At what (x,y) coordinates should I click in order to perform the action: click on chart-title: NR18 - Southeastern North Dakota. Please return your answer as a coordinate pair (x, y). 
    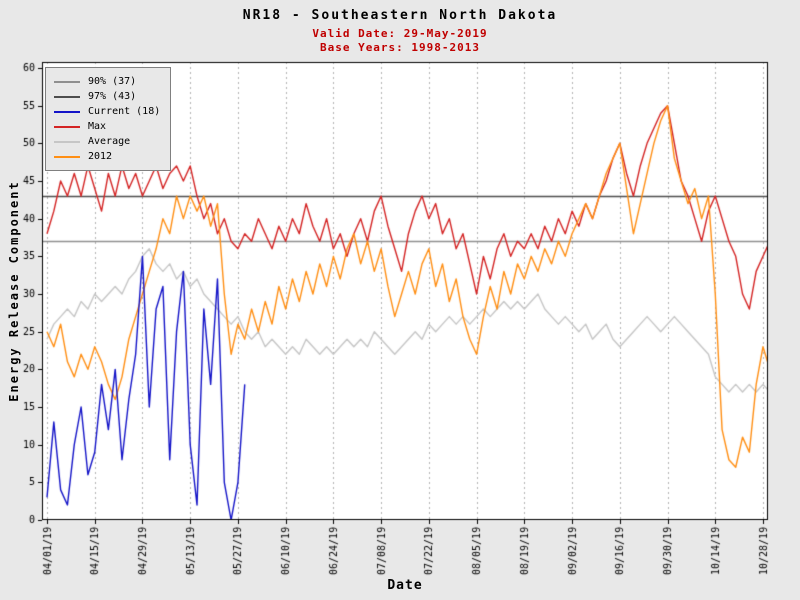
    Looking at the image, I should click on (400, 15).